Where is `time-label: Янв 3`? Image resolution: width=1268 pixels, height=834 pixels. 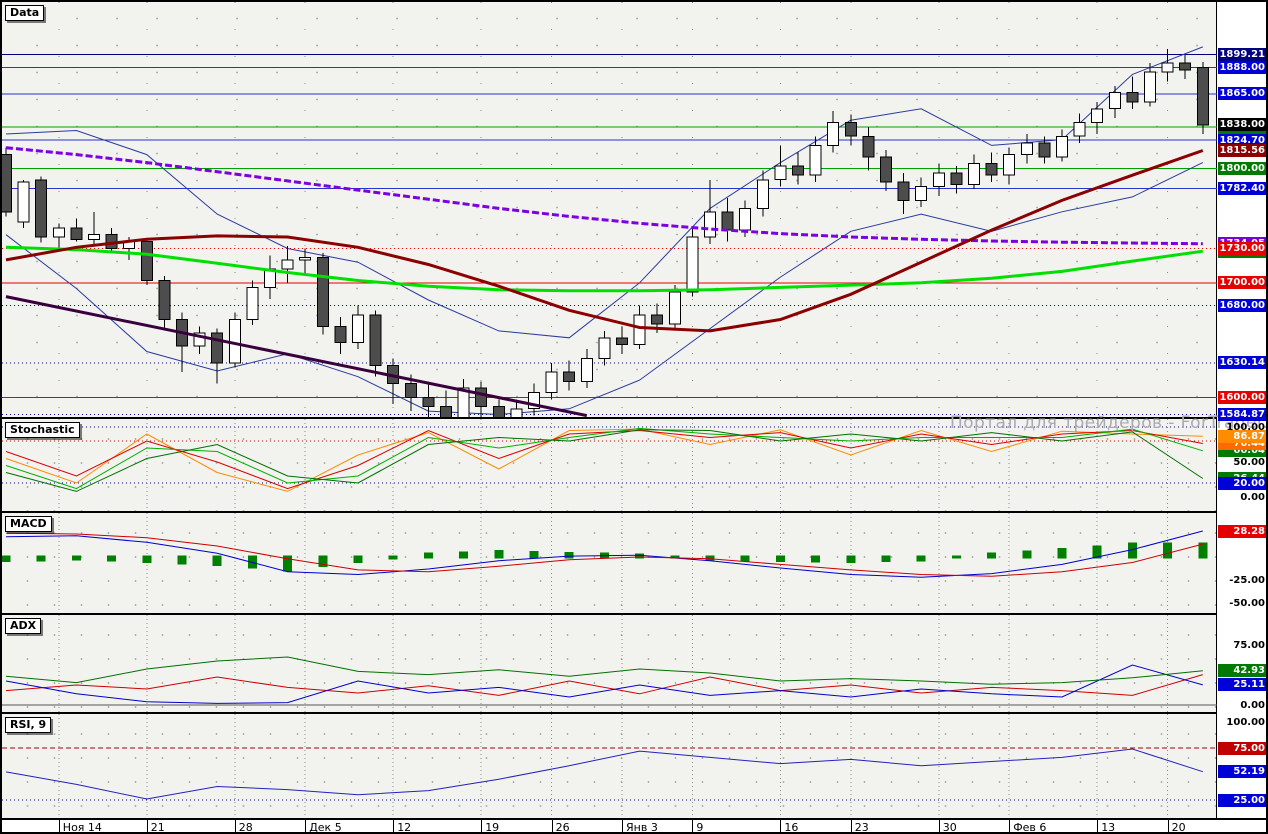
time-label: Янв 3 is located at coordinates (642, 827).